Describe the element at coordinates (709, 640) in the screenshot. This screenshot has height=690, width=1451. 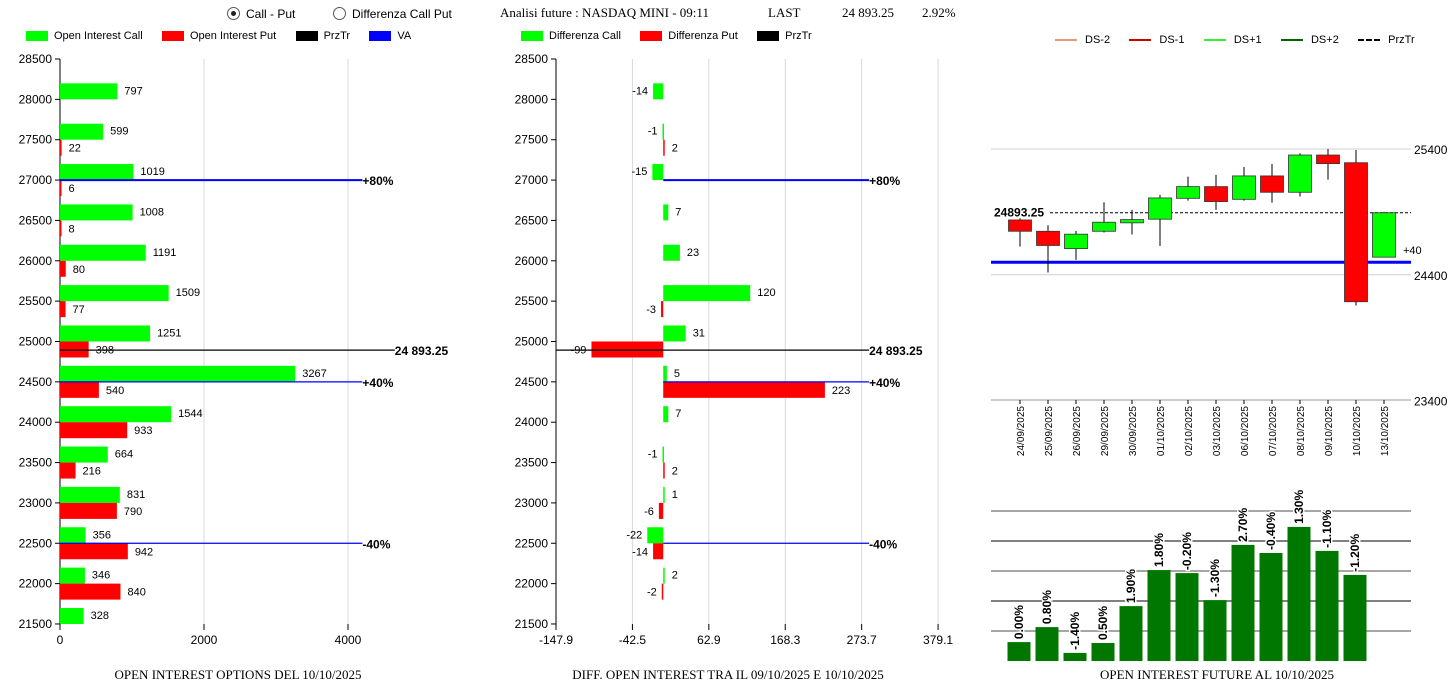
I see `x-tick-label: 62.9` at that location.